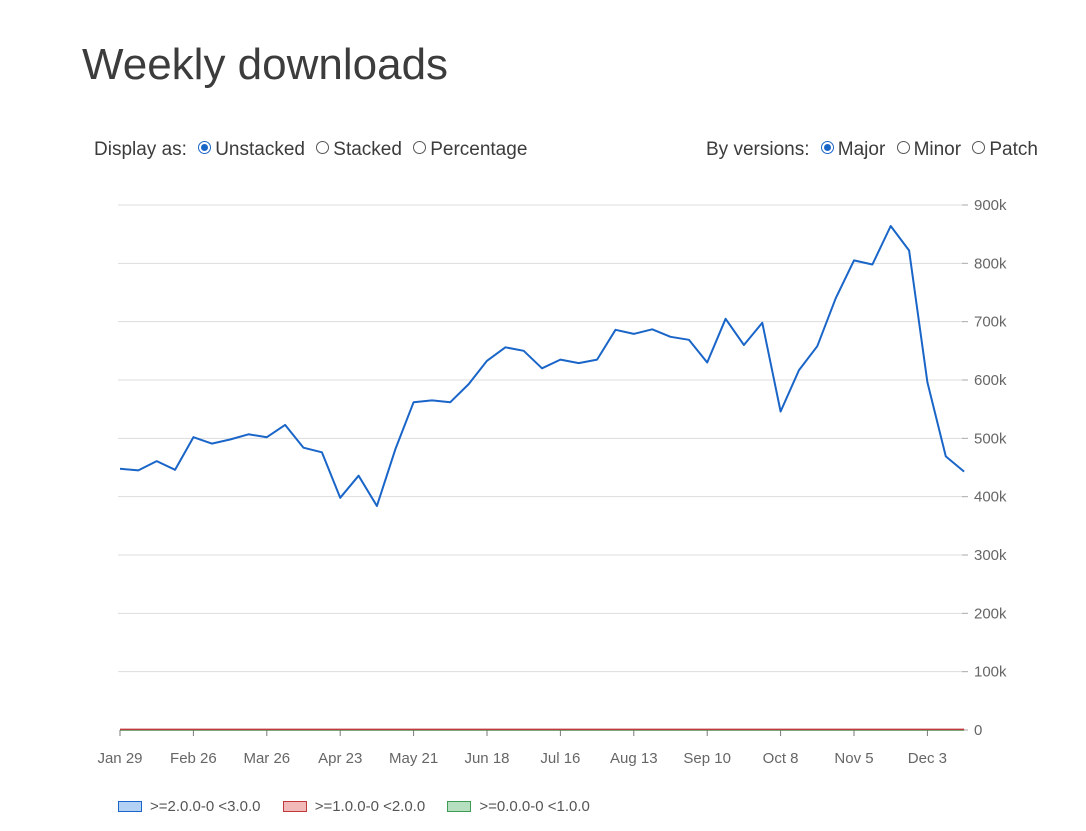  I want to click on y-tick-label: 400k, so click(990, 497).